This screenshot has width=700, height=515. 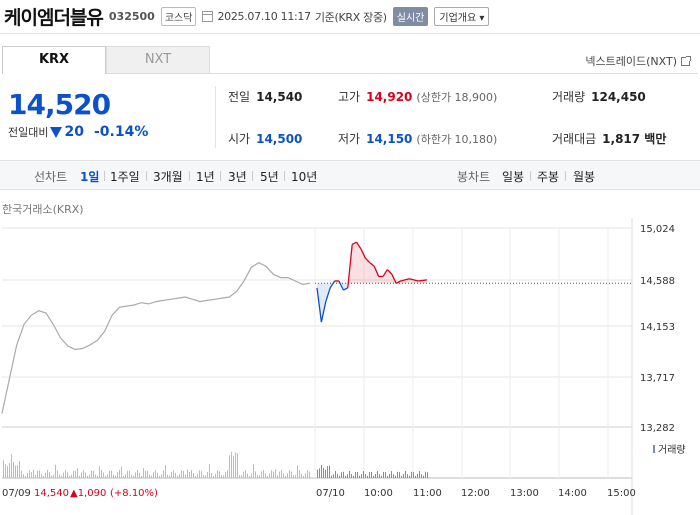 I want to click on stats-divider, so click(x=215, y=117).